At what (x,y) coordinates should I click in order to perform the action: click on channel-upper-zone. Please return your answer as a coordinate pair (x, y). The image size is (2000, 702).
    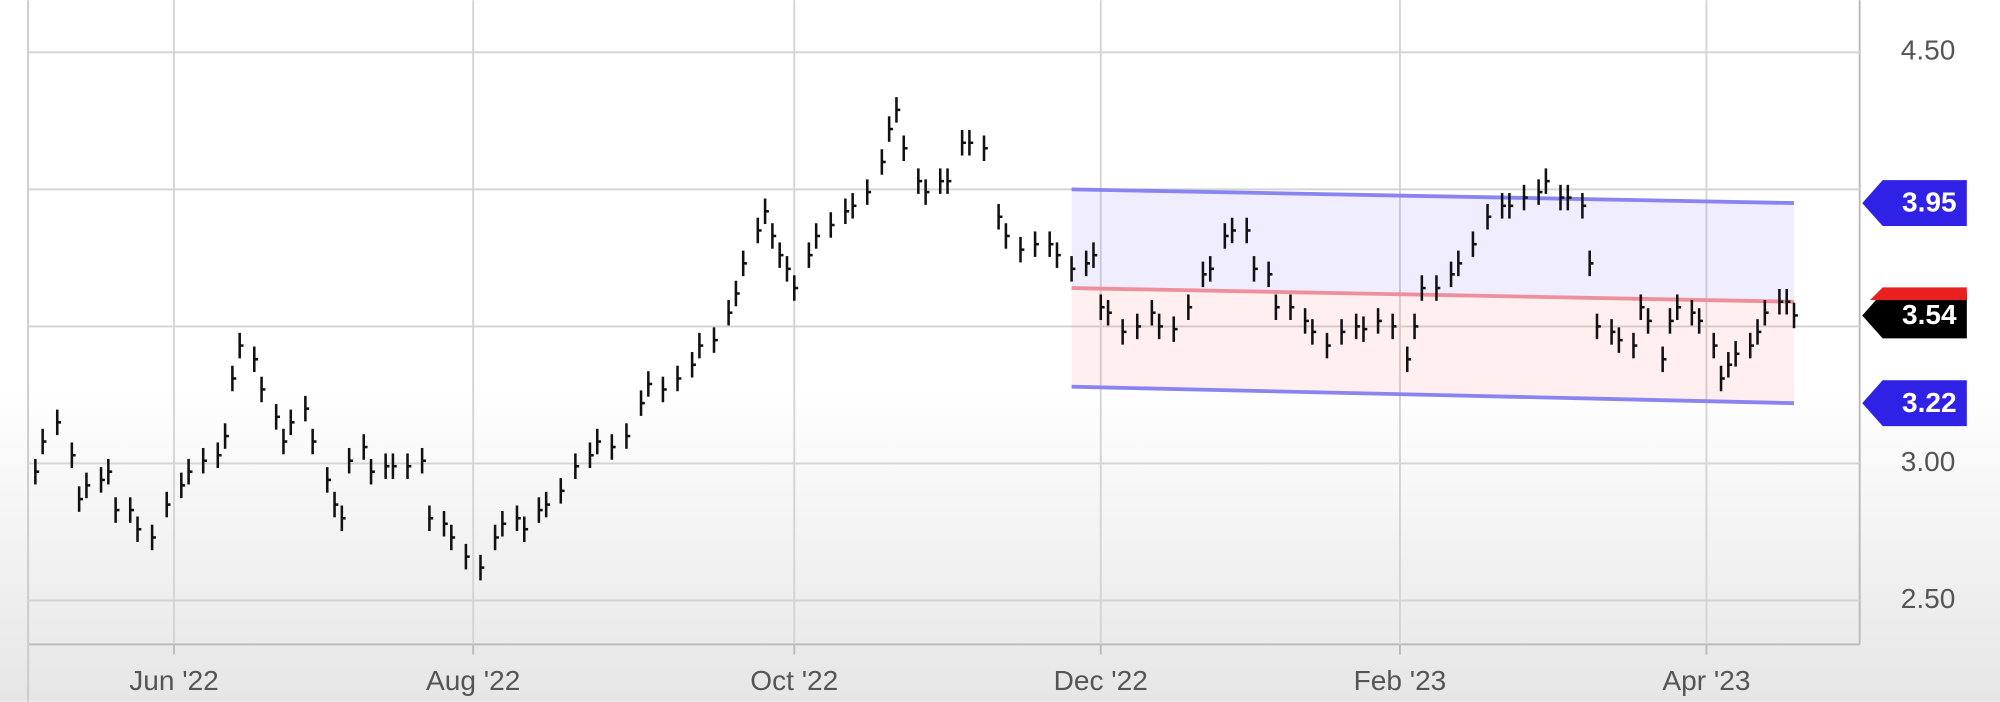
    Looking at the image, I should click on (1433, 245).